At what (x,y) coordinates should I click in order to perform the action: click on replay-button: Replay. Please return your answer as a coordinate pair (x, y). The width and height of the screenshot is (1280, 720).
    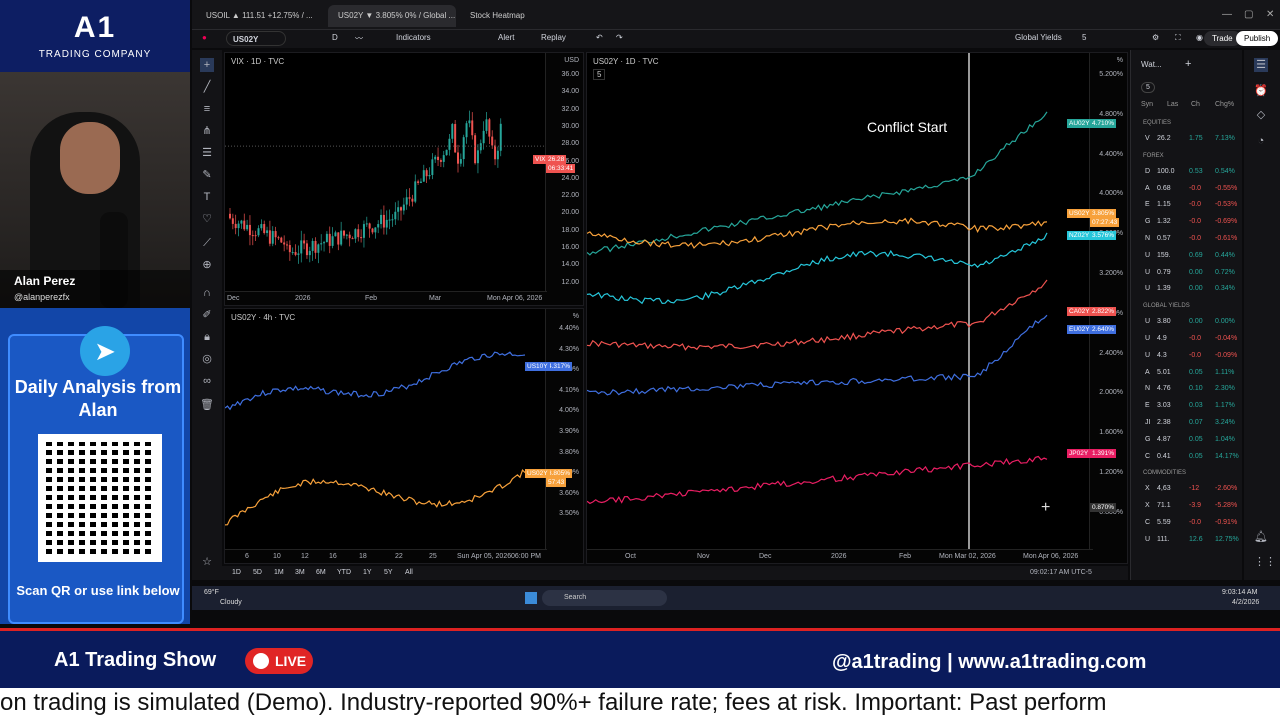
    Looking at the image, I should click on (553, 37).